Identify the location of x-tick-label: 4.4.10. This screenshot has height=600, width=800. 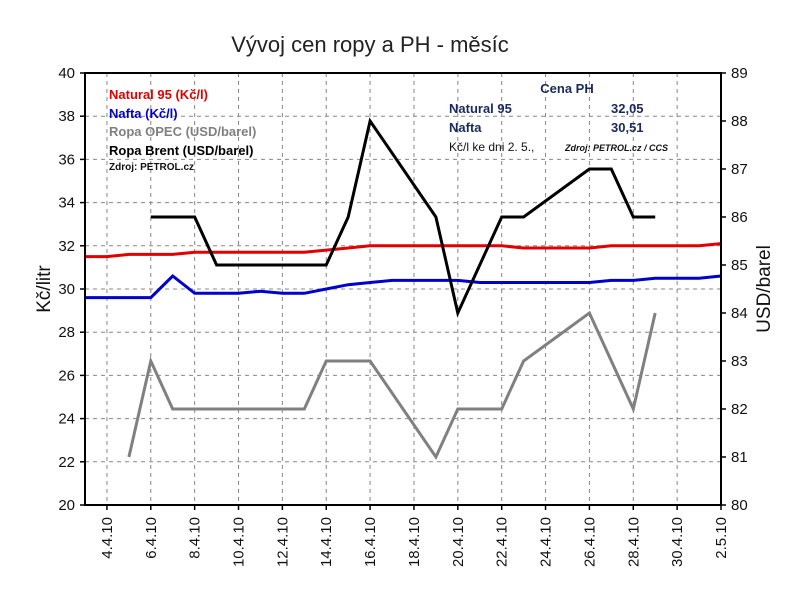
(107, 538).